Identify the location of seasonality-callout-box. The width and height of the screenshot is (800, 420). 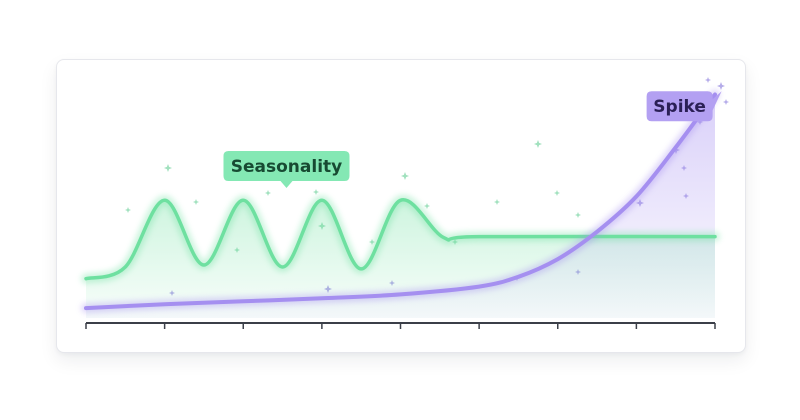
(286, 170).